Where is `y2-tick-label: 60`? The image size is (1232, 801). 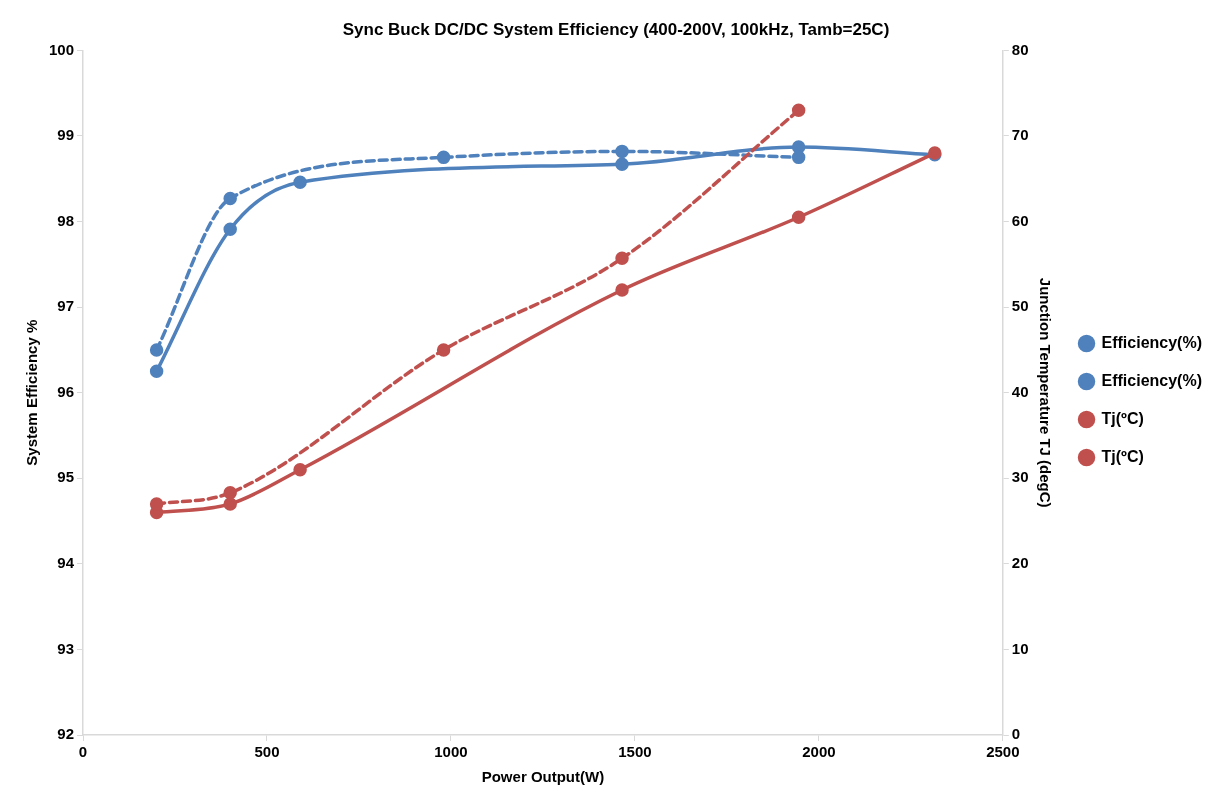 y2-tick-label: 60 is located at coordinates (1020, 220).